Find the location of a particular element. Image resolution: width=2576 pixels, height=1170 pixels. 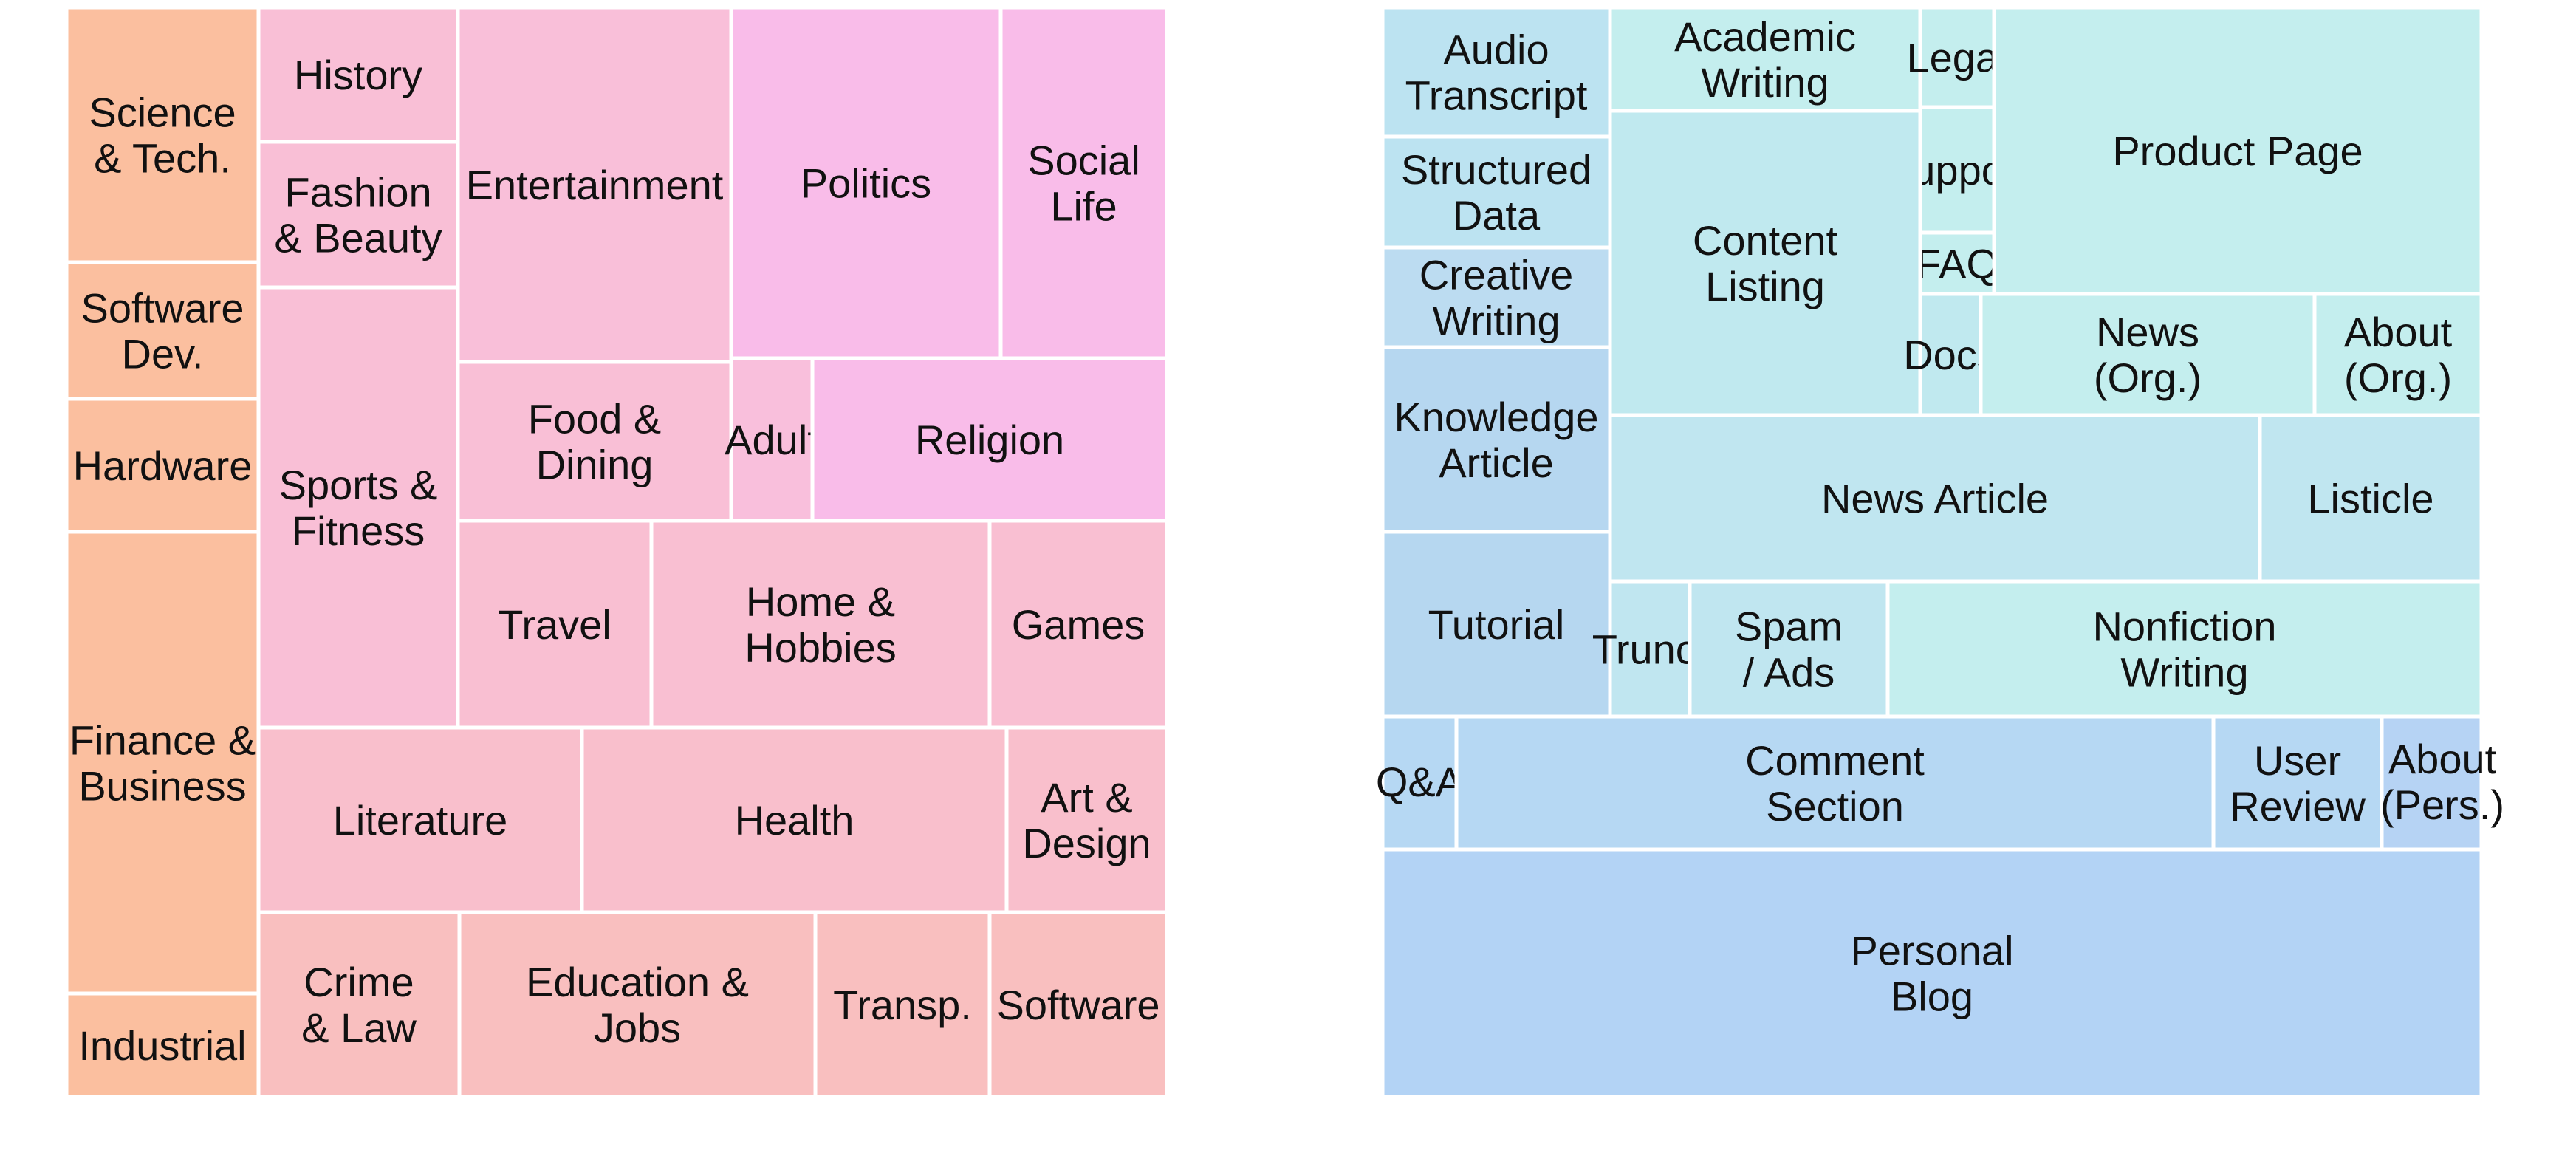

tile-label-food-dining: Food & Dining is located at coordinates (595, 442).